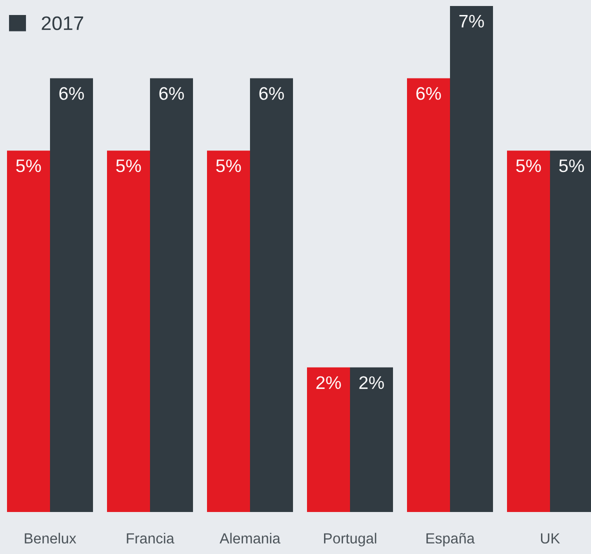  I want to click on data-label: 7%, so click(471, 21).